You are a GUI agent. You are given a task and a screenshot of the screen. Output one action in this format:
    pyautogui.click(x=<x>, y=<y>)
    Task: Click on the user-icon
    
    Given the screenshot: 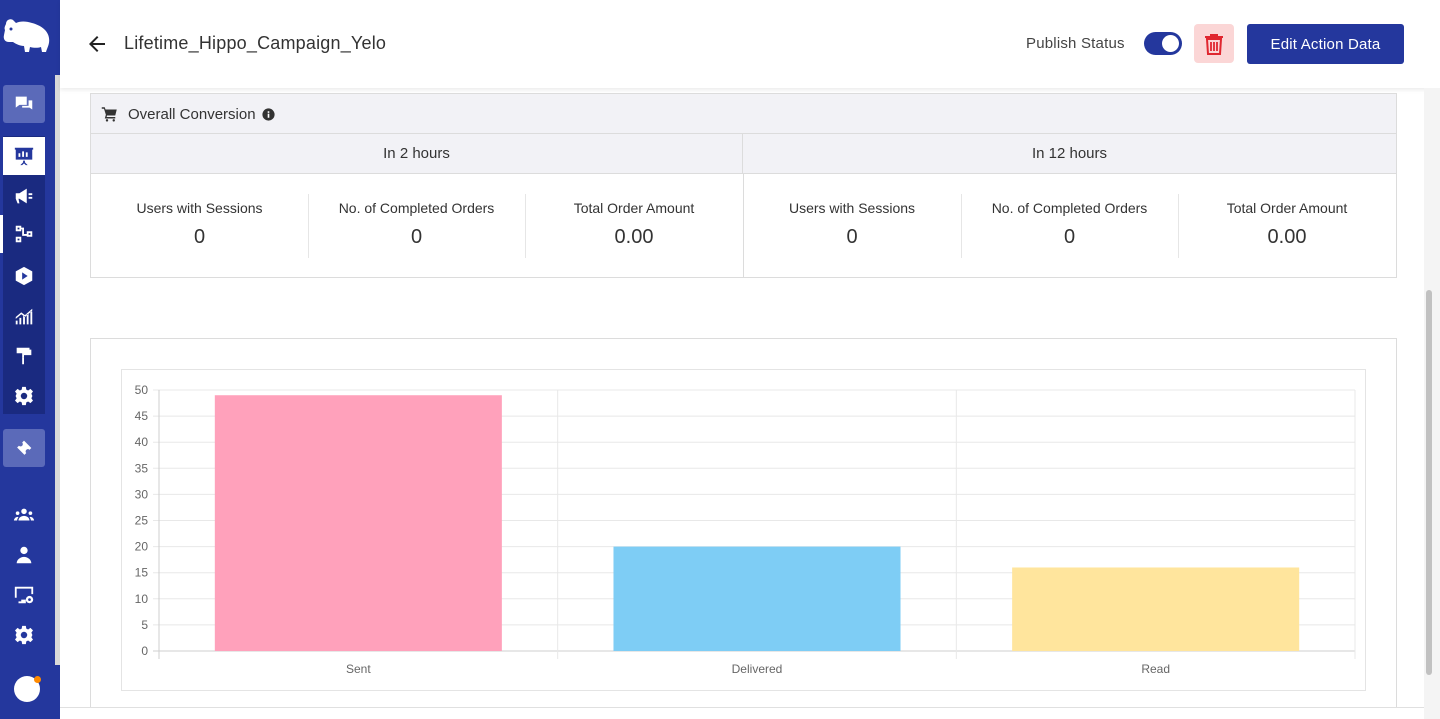 What is the action you would take?
    pyautogui.click(x=24, y=555)
    